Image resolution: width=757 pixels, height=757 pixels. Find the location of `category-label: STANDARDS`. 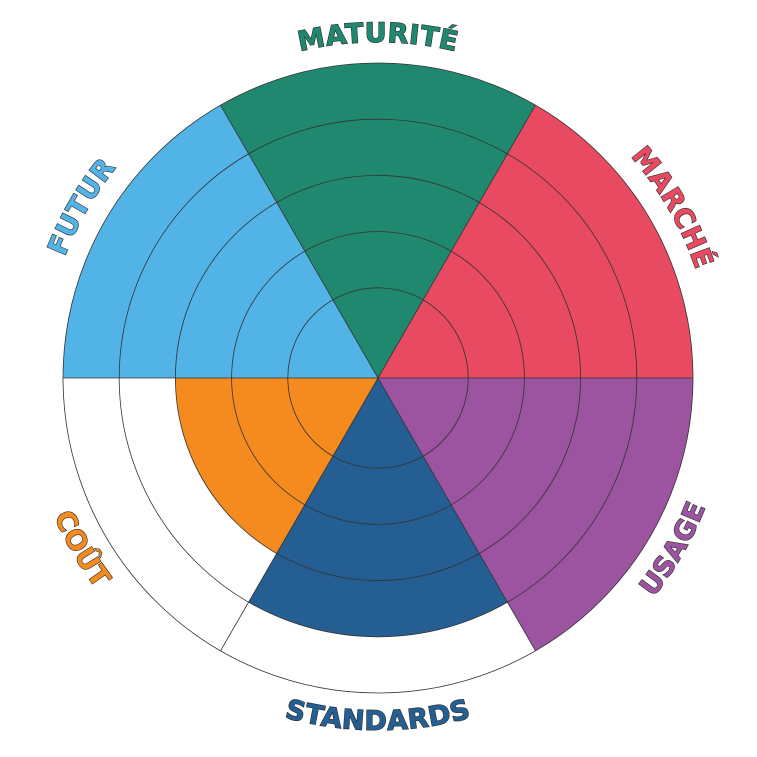

category-label: STANDARDS is located at coordinates (378, 715).